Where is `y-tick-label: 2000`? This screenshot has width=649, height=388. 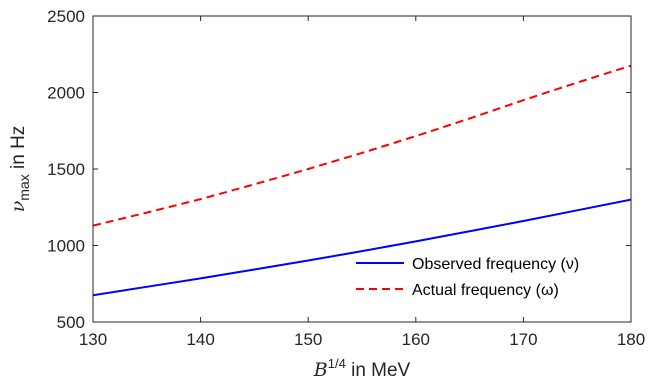 y-tick-label: 2000 is located at coordinates (66, 93).